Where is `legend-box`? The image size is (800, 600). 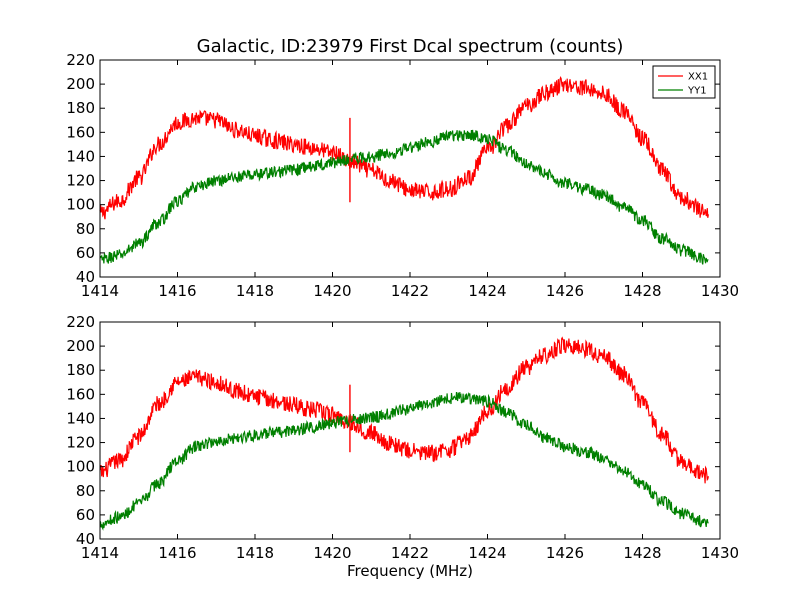 legend-box is located at coordinates (684, 82).